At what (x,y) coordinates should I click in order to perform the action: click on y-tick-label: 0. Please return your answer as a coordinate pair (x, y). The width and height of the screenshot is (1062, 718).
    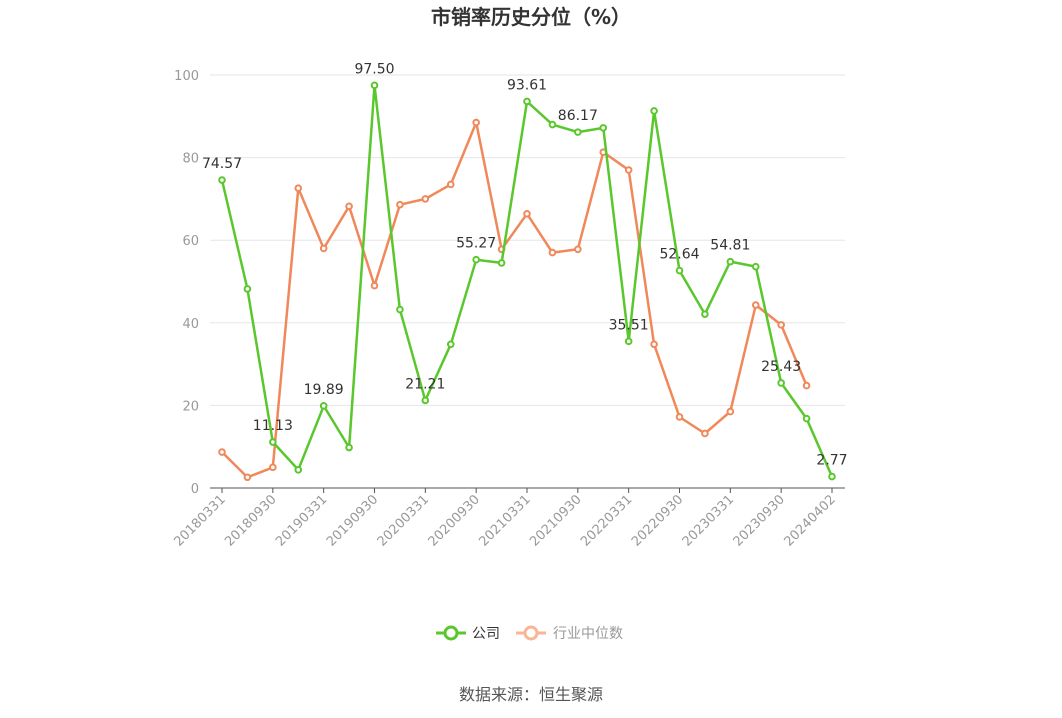
    Looking at the image, I should click on (195, 489).